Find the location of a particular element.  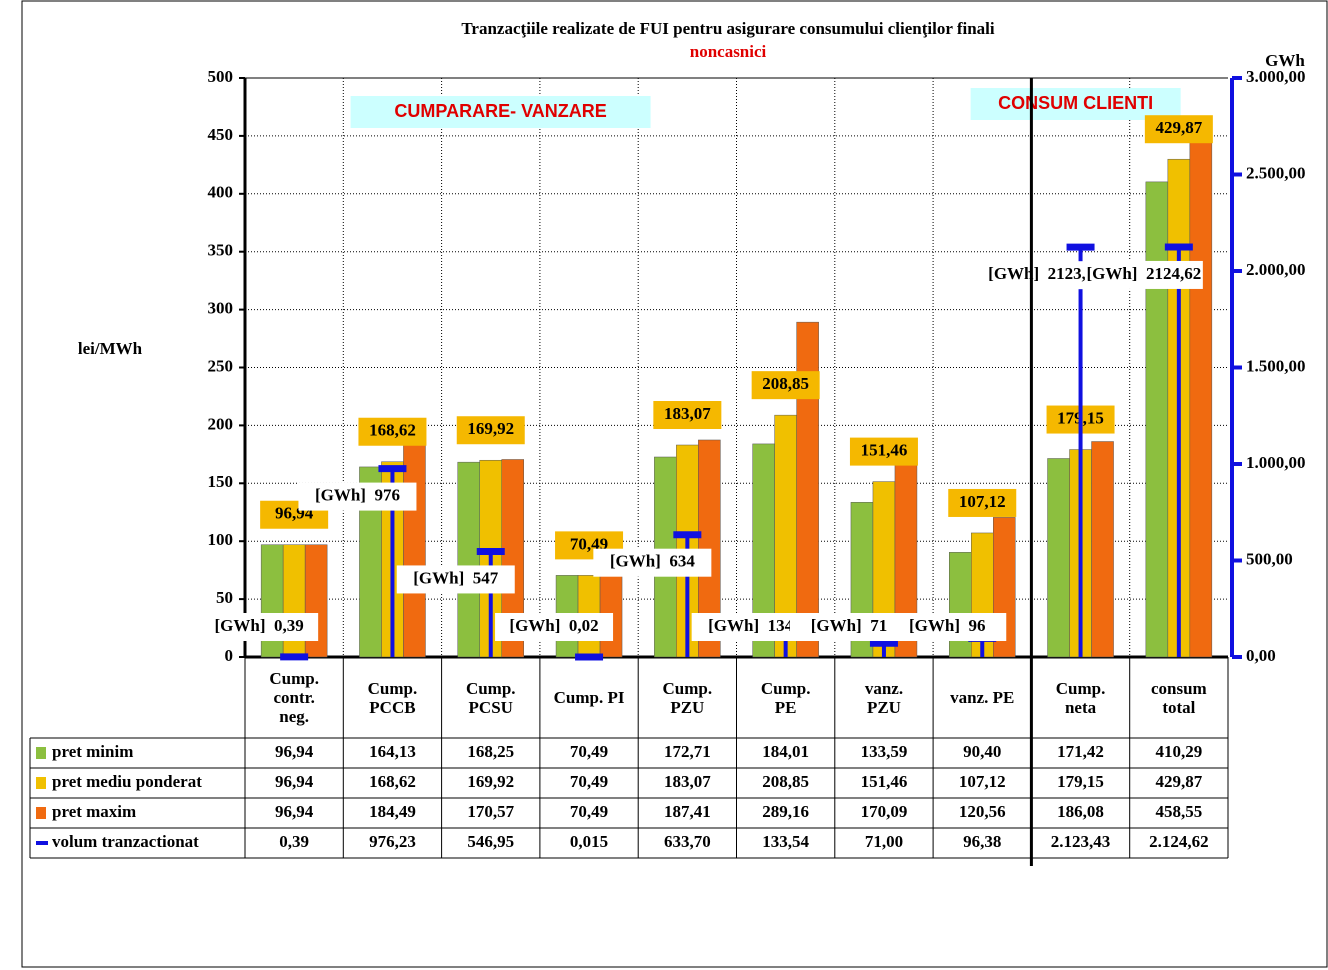

y2-tick-label: 3.000,00 is located at coordinates (1276, 76).